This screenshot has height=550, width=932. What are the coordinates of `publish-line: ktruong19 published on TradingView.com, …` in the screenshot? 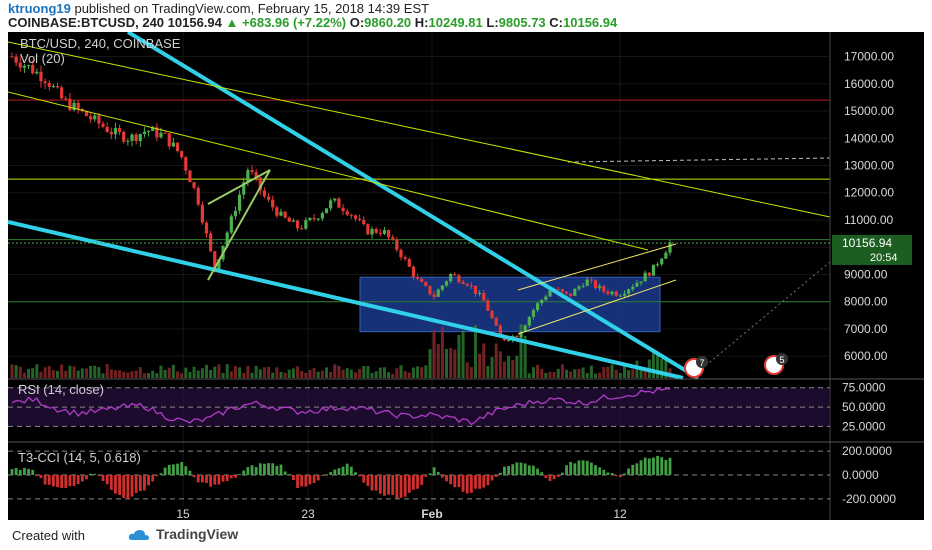 It's located at (218, 8).